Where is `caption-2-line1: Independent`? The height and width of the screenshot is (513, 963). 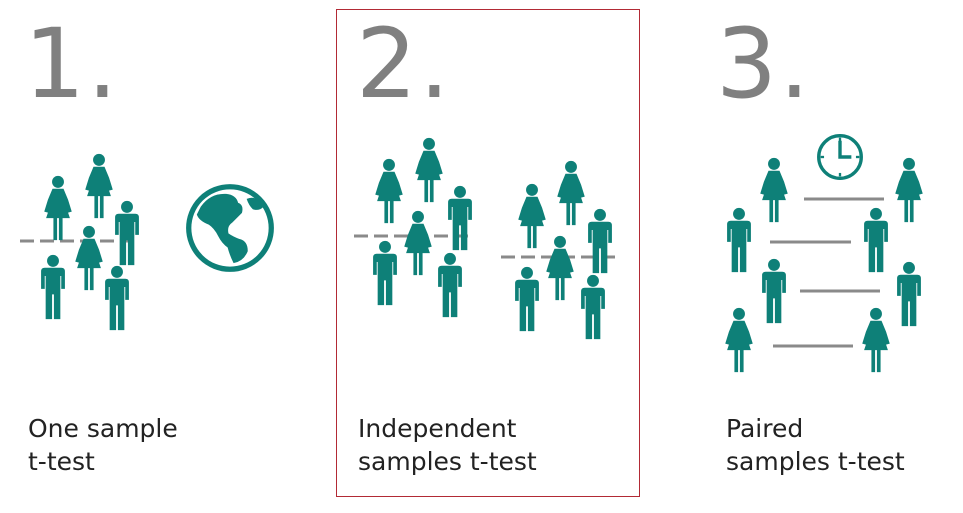 caption-2-line1: Independent is located at coordinates (437, 428).